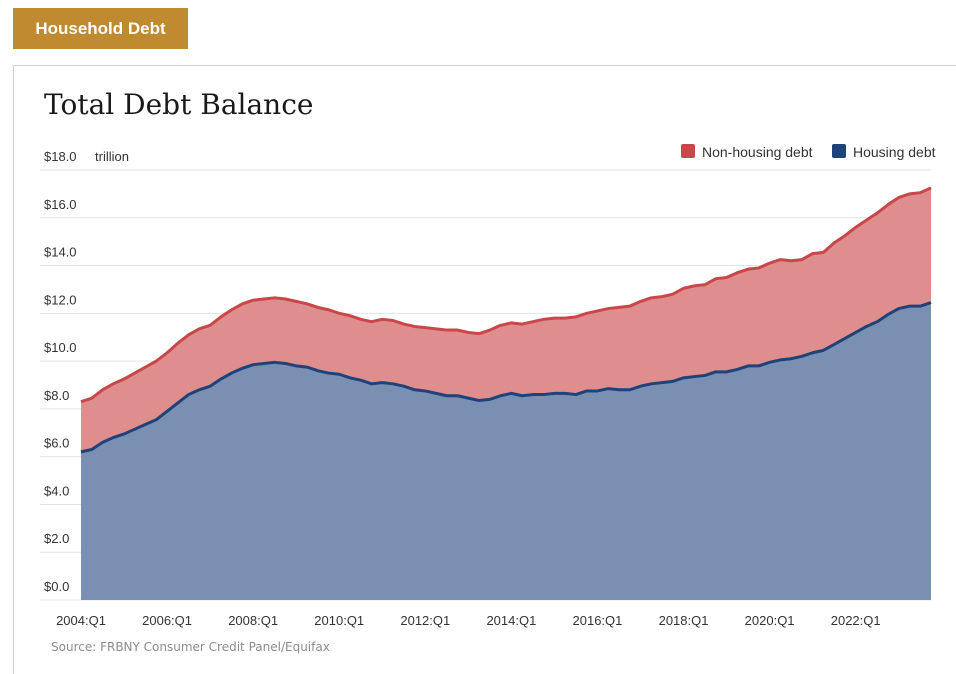 This screenshot has width=956, height=674. I want to click on y-tick-label: $0.0, so click(56, 586).